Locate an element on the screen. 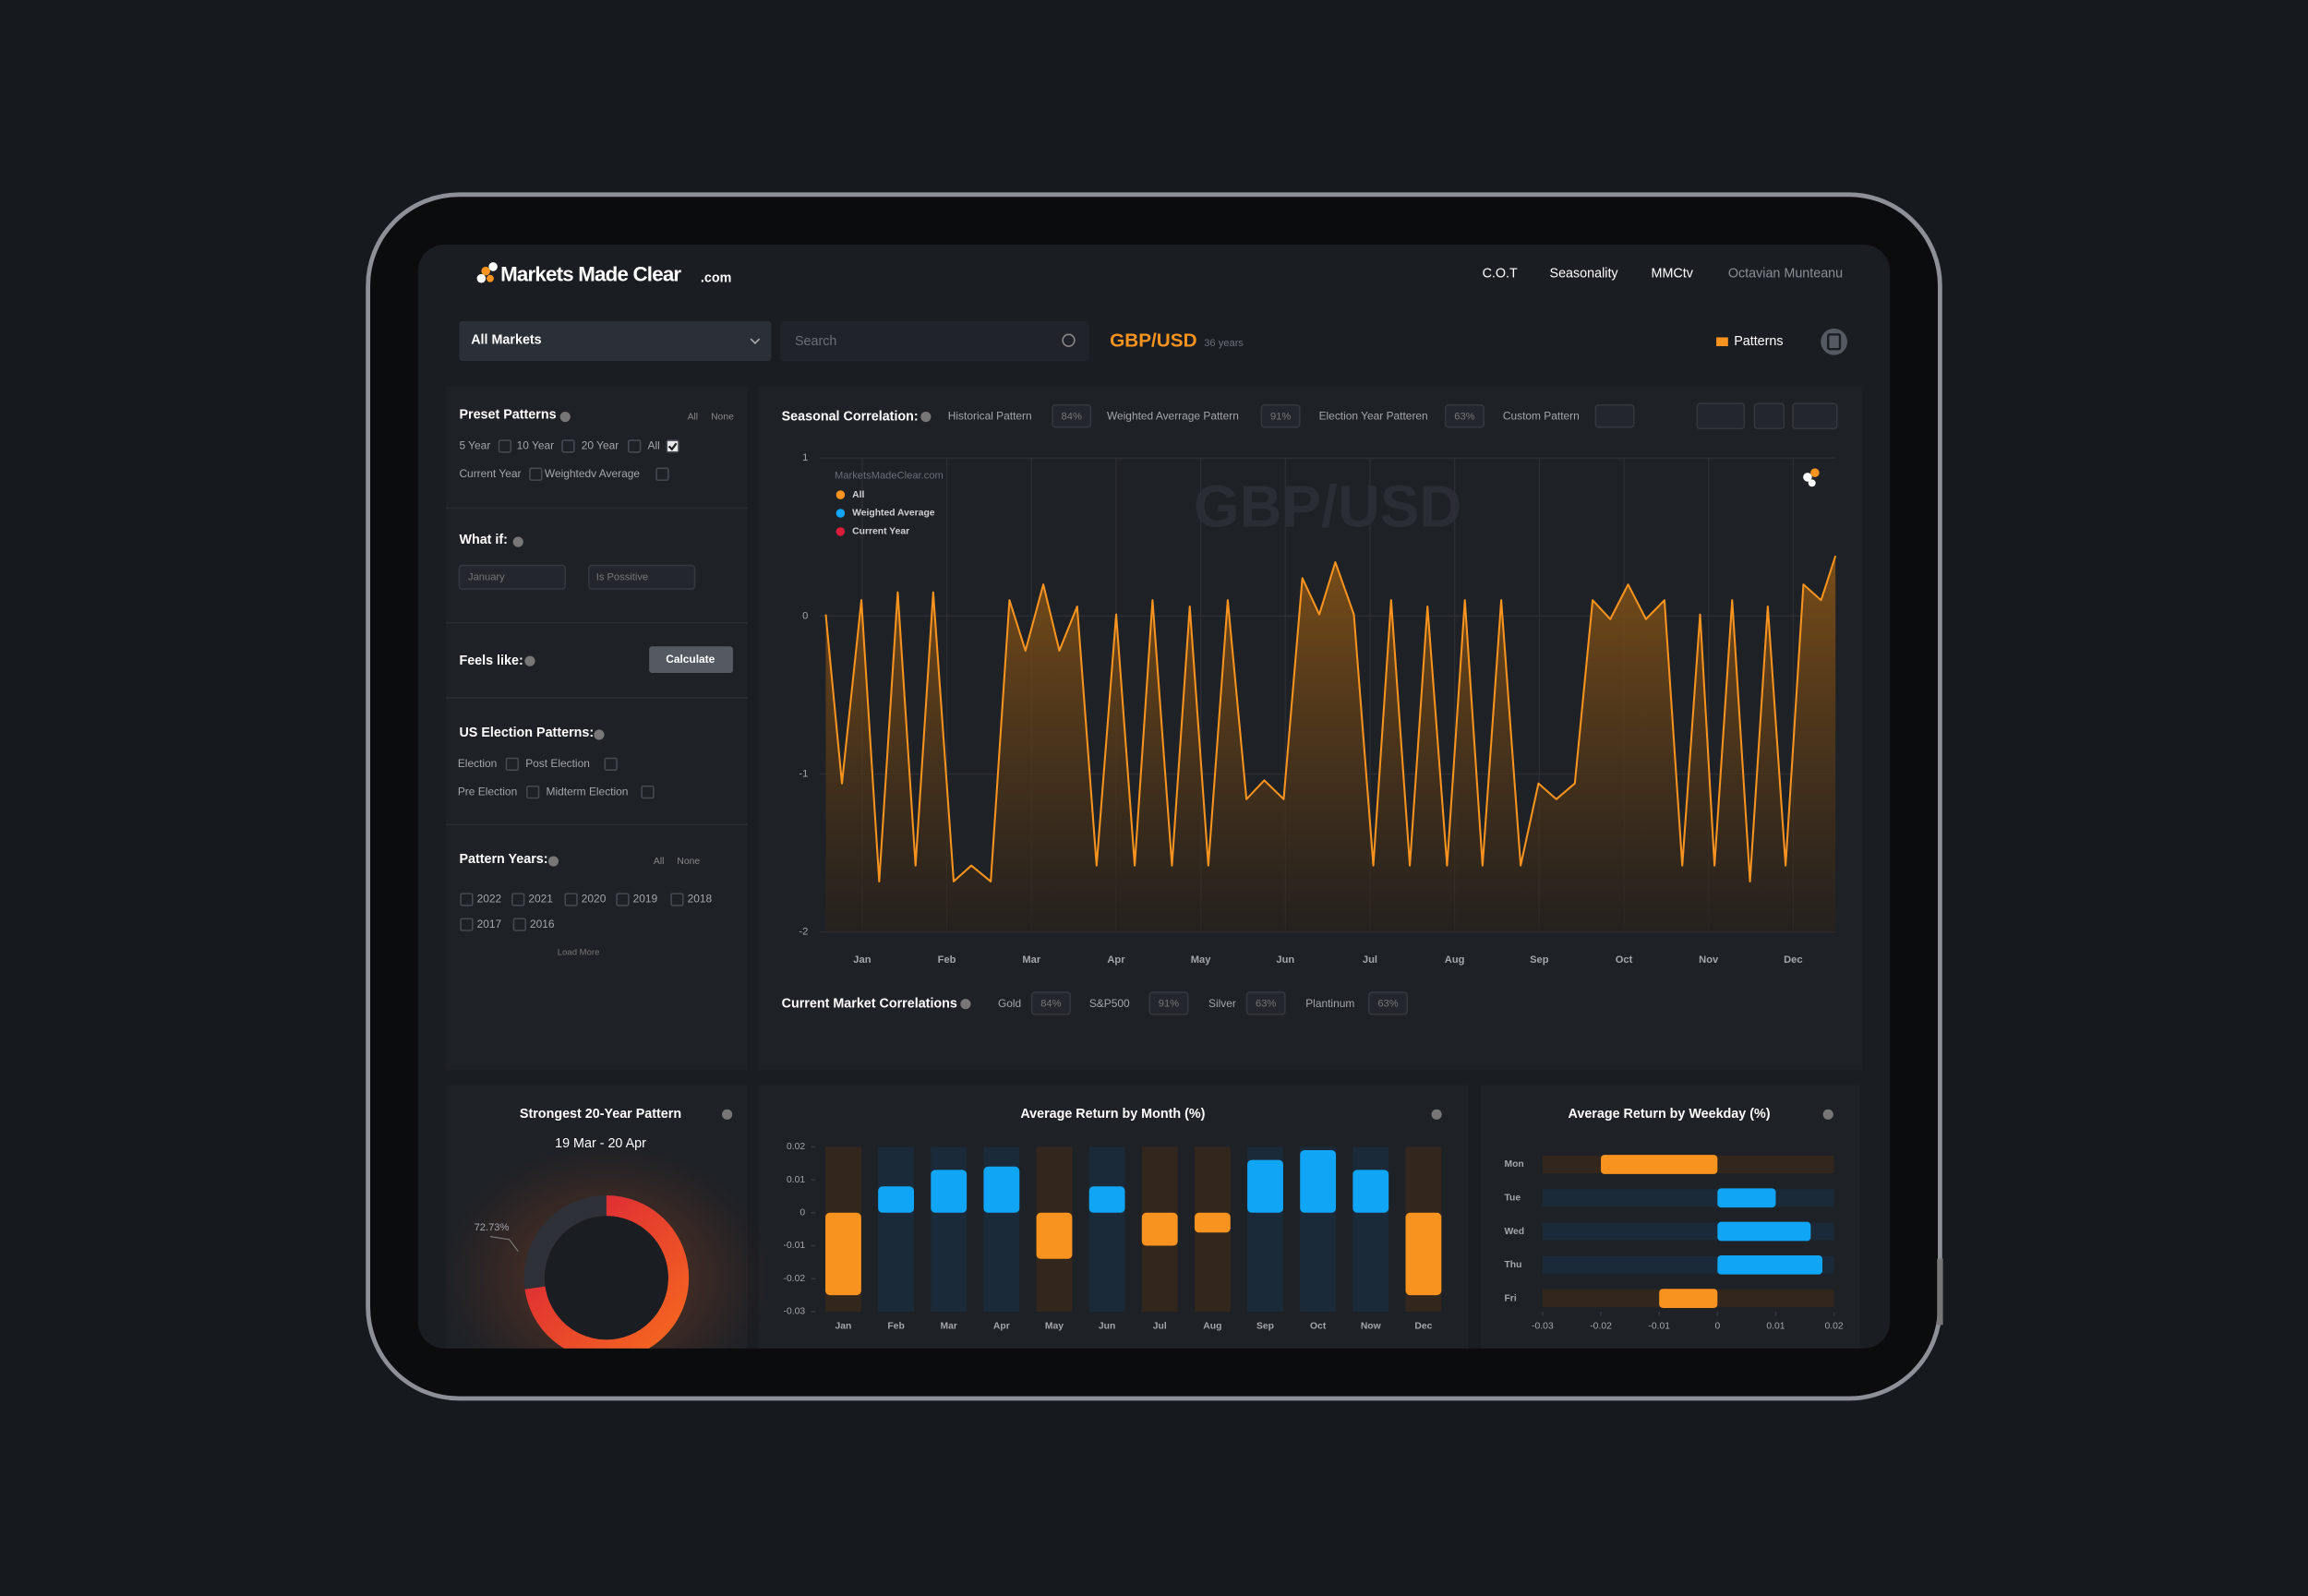  sidebar-panel is located at coordinates (597, 728).